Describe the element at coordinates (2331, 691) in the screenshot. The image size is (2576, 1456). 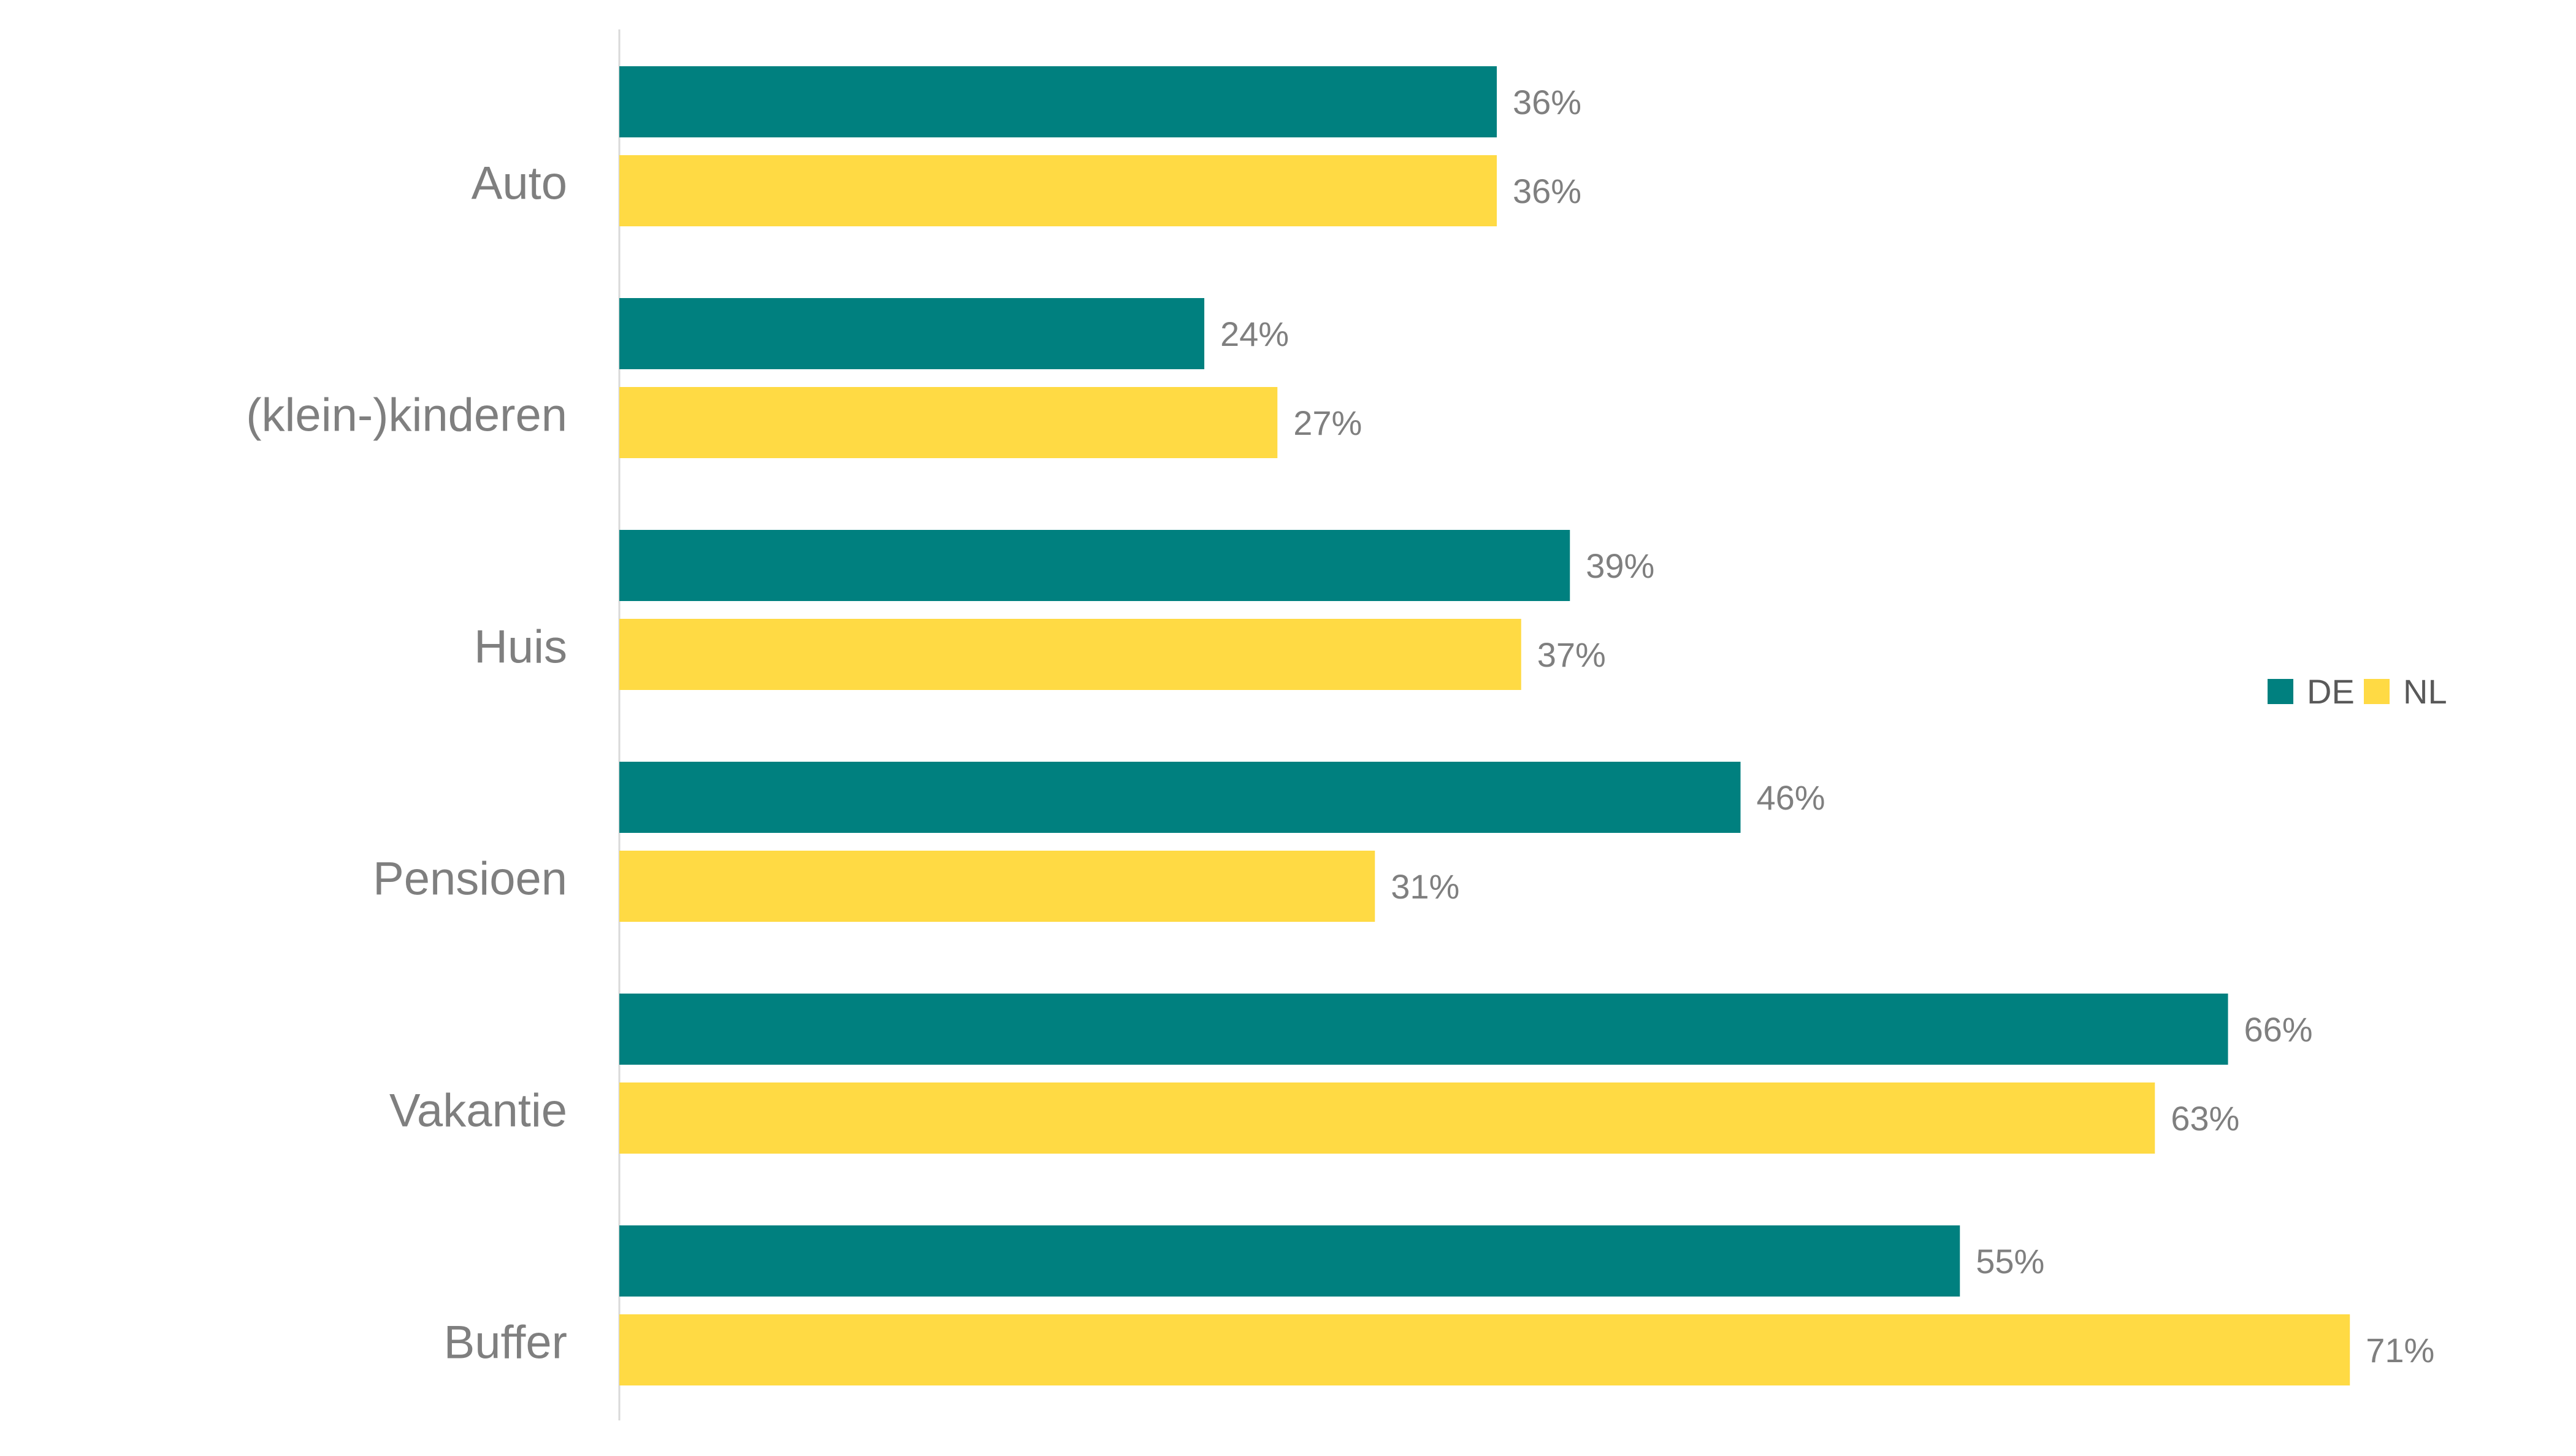
I see `legend-label: DE` at that location.